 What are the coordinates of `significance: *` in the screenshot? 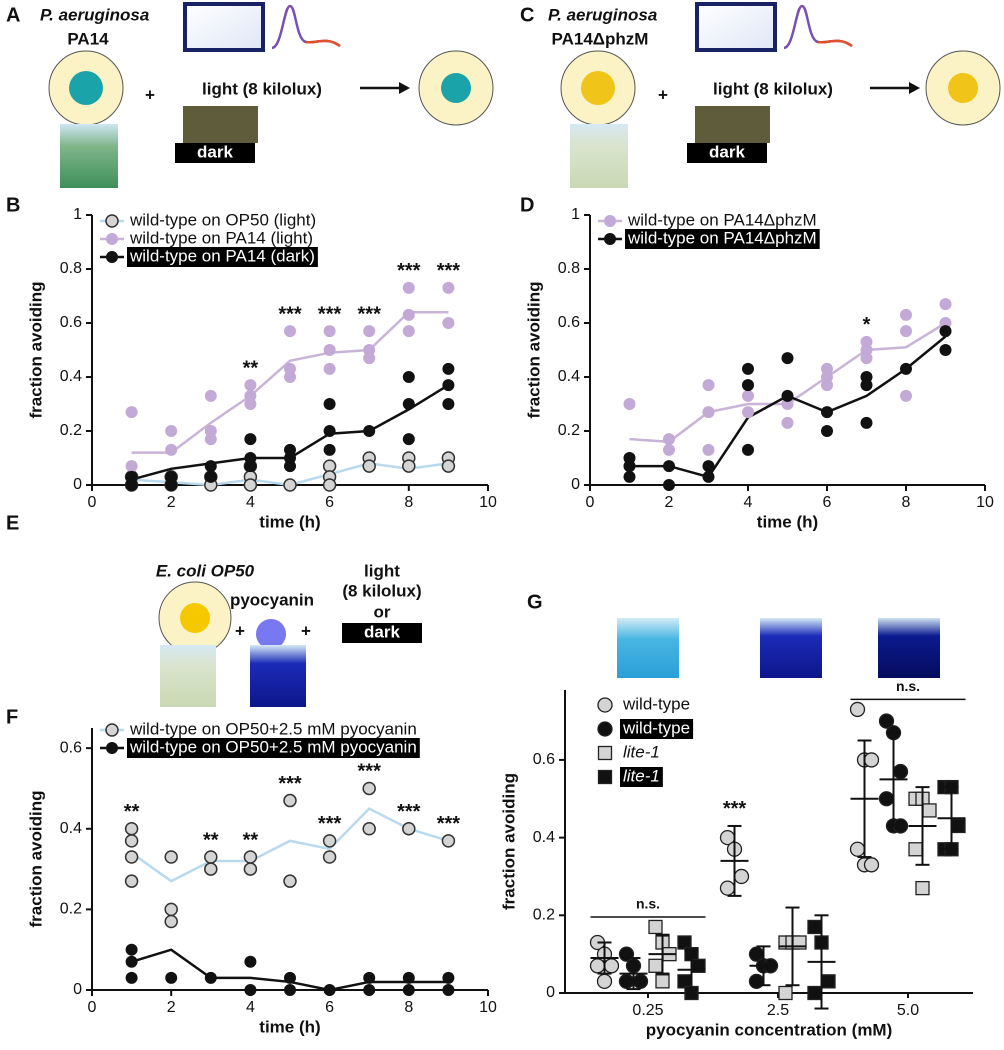 It's located at (867, 325).